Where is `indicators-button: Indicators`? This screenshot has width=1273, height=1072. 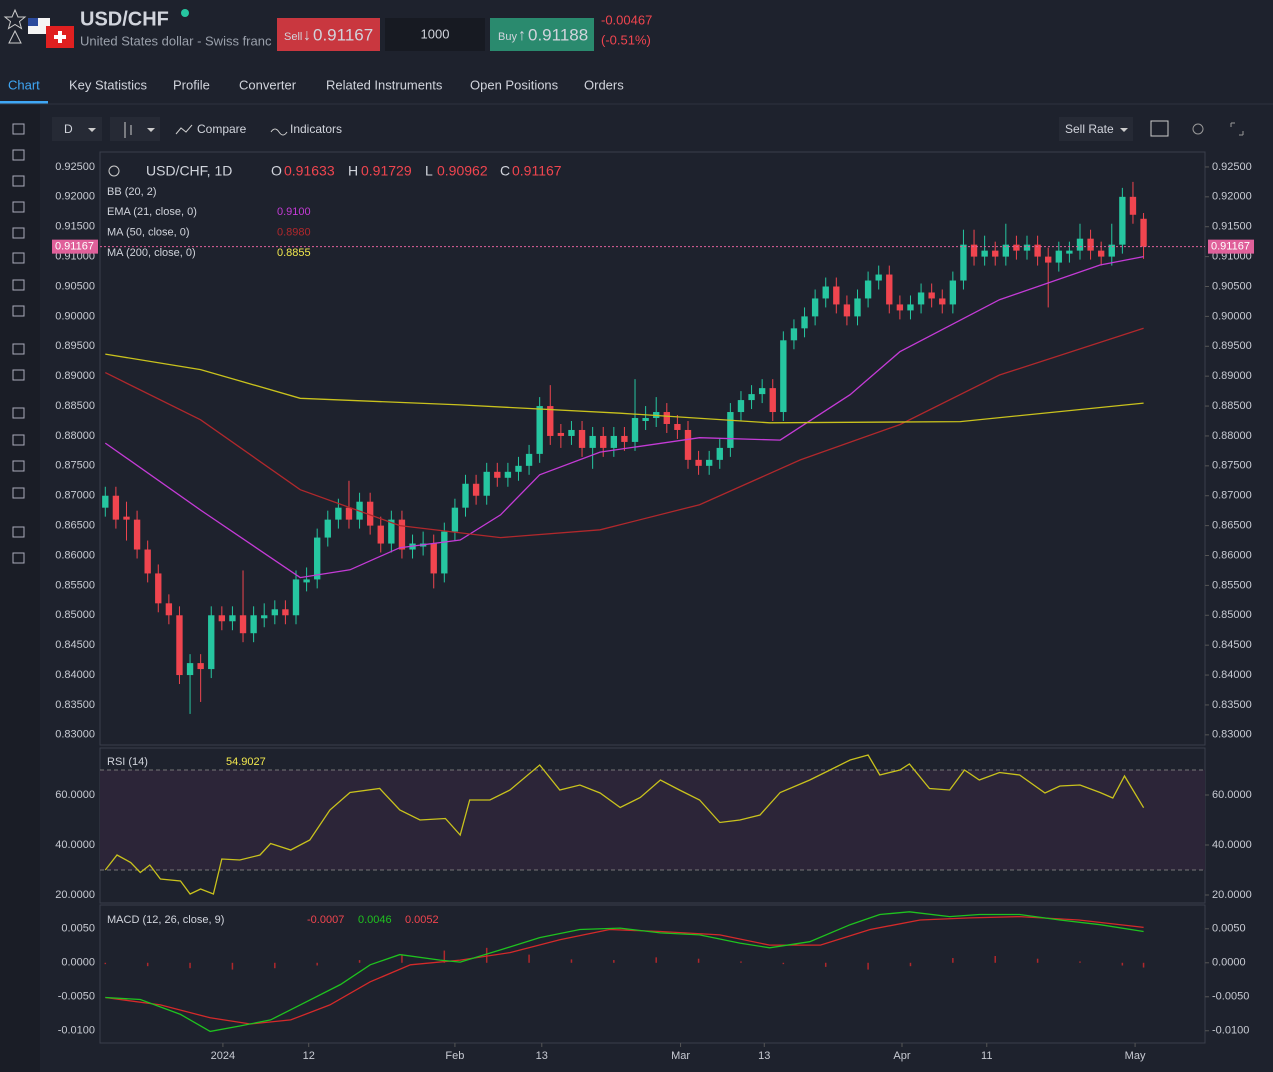 indicators-button: Indicators is located at coordinates (316, 129).